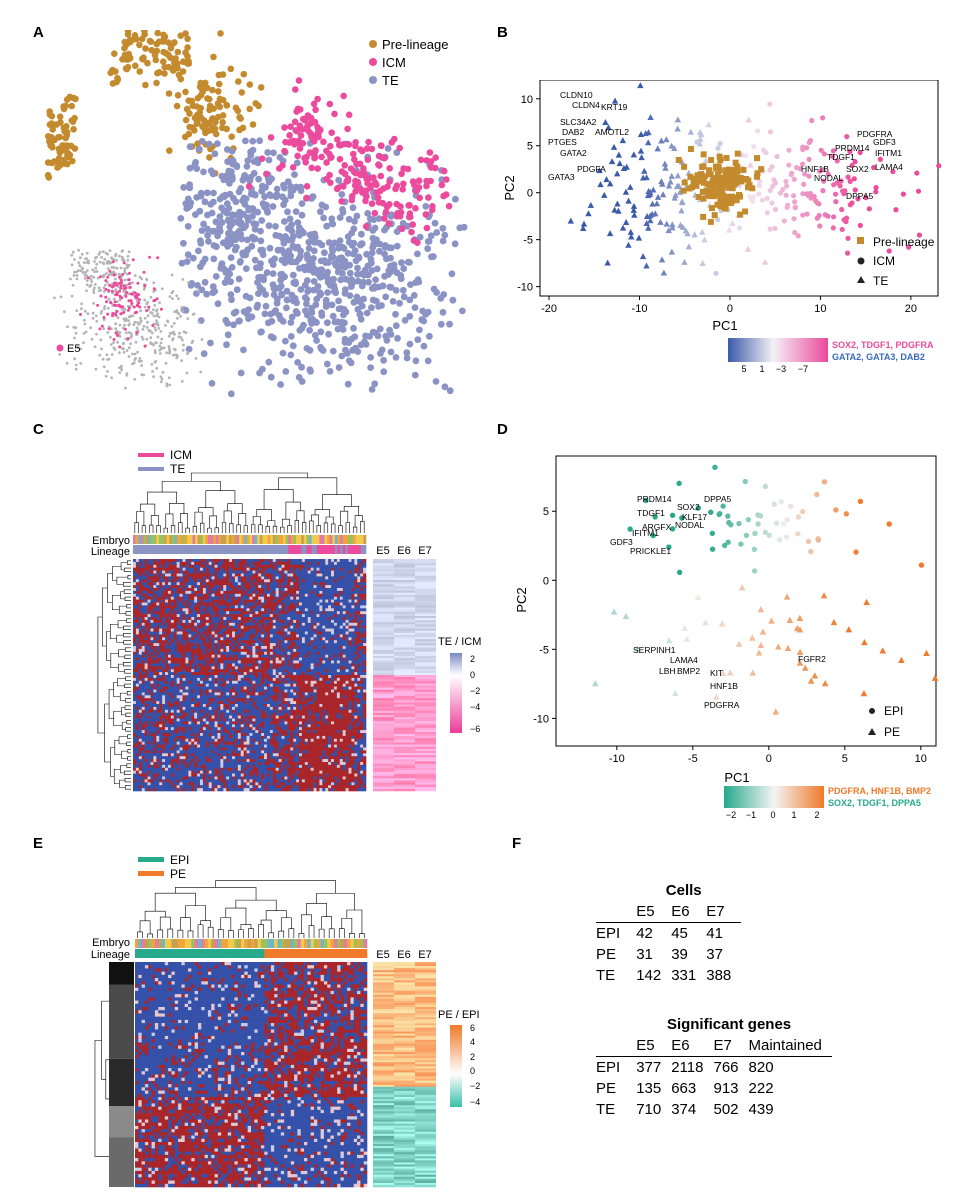 This screenshot has width=965, height=1200. What do you see at coordinates (530, 147) in the screenshot?
I see `y-tick-label: 5` at bounding box center [530, 147].